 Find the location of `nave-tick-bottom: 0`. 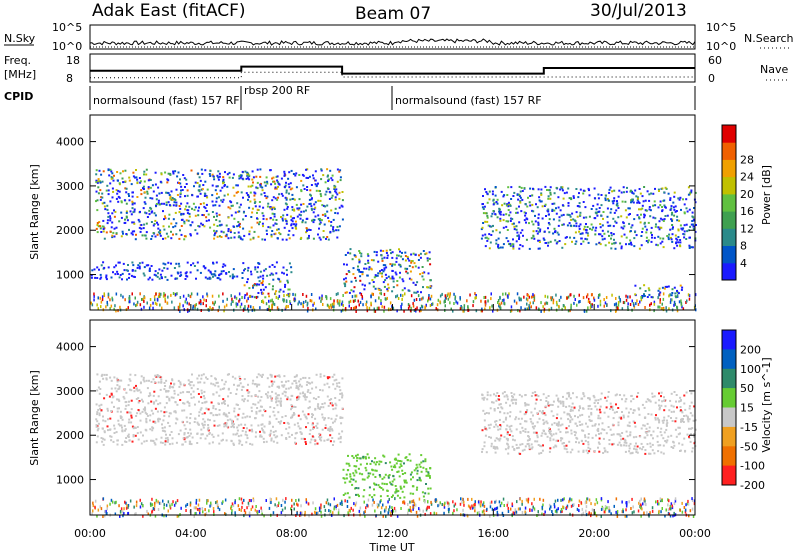

nave-tick-bottom: 0 is located at coordinates (711, 78).